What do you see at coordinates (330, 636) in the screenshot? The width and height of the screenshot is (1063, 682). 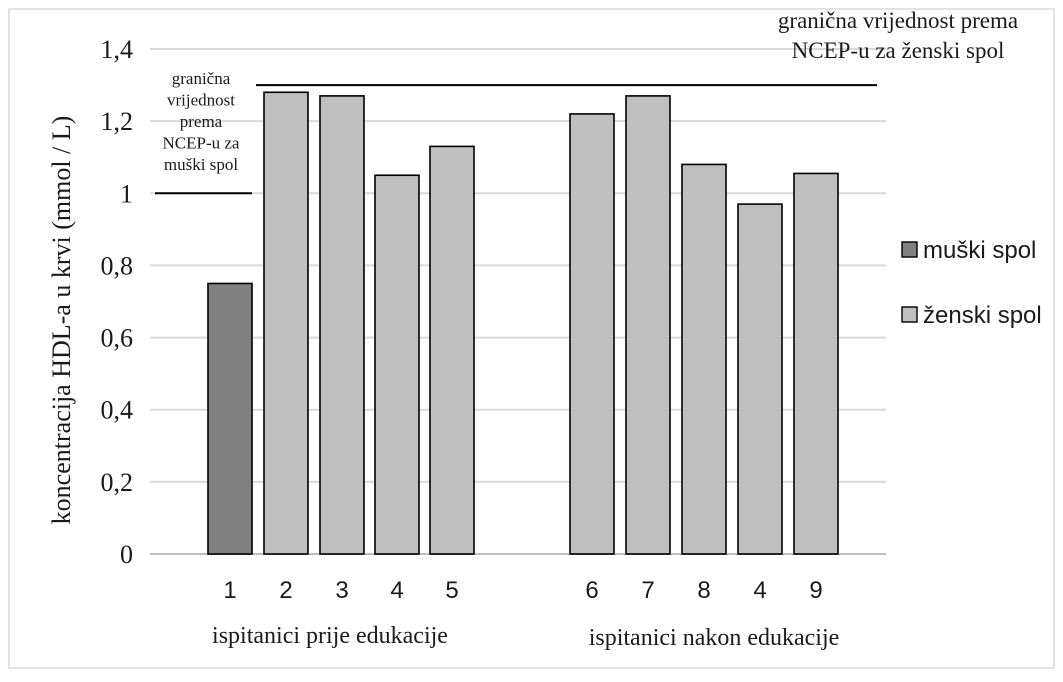 I see `group-label: ispitanici prije edukacije` at bounding box center [330, 636].